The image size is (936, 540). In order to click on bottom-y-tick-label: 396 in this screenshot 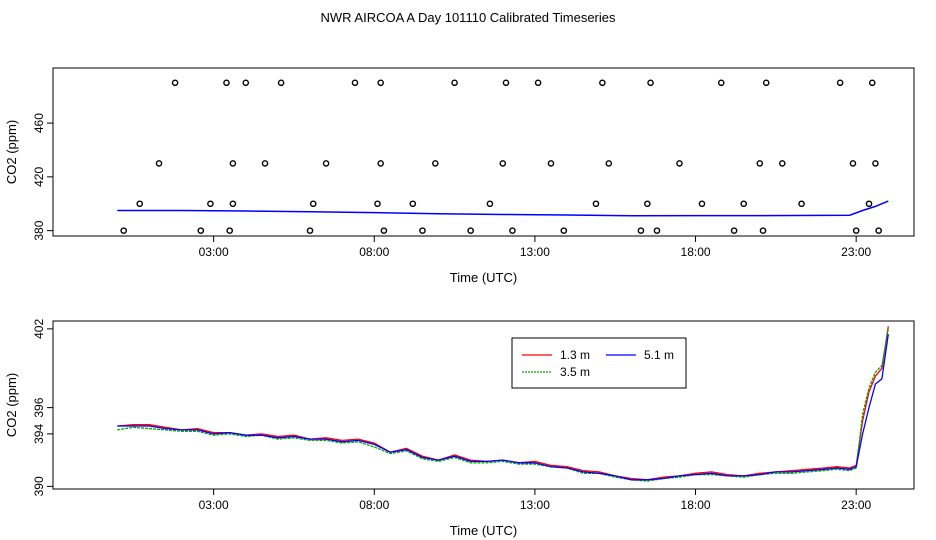, I will do `click(39, 407)`.